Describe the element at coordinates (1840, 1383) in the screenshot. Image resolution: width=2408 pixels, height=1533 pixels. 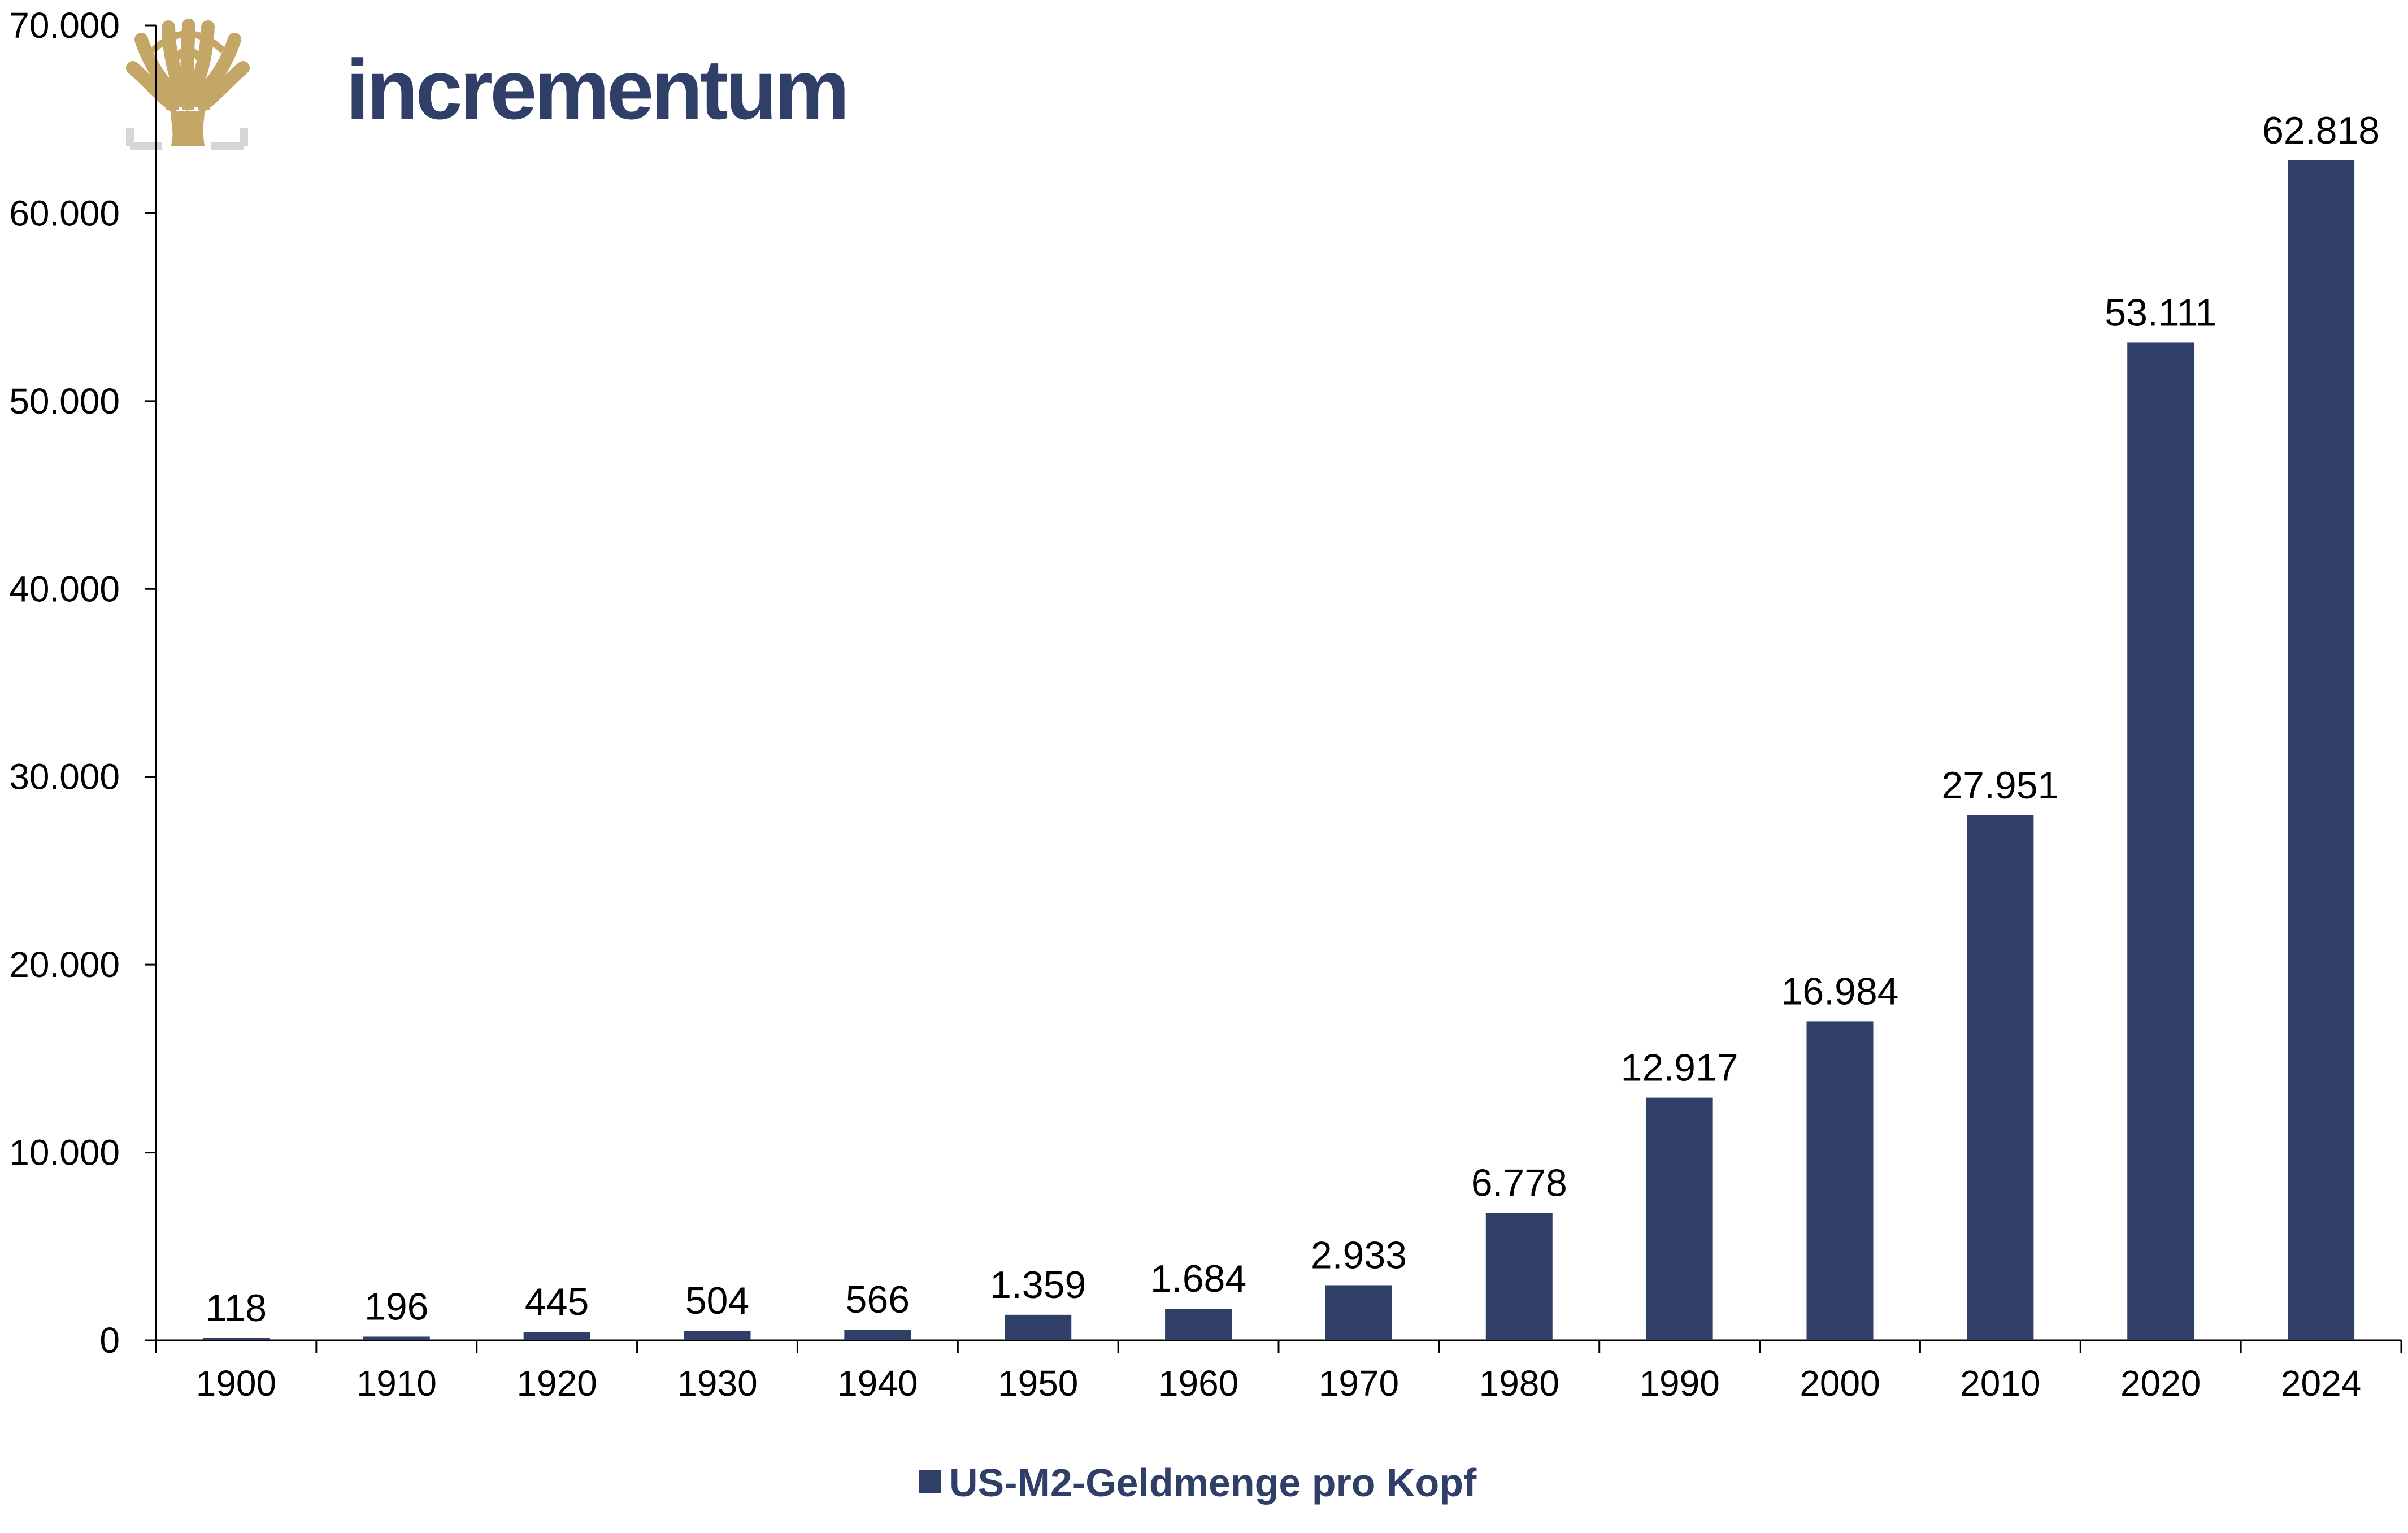
I see `x-tick-label: 2000` at that location.